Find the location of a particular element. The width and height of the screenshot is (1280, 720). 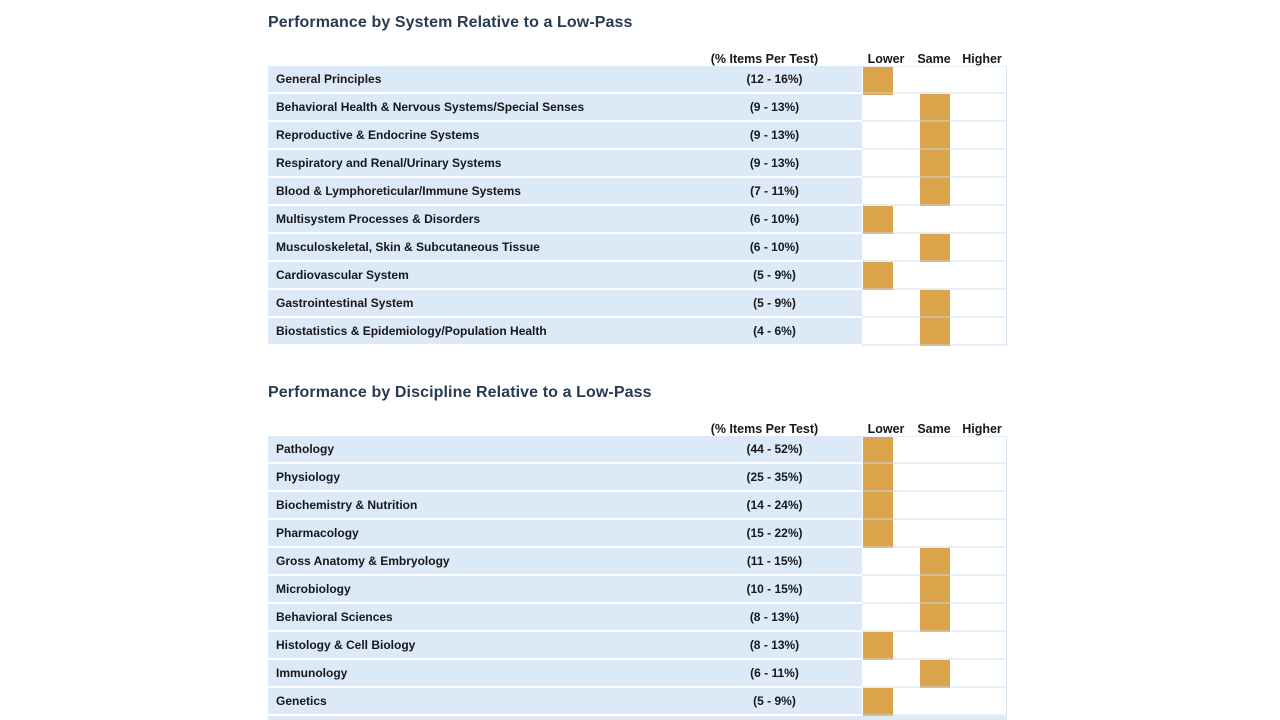

row-percent-range: (6 - 11%) is located at coordinates (774, 674).